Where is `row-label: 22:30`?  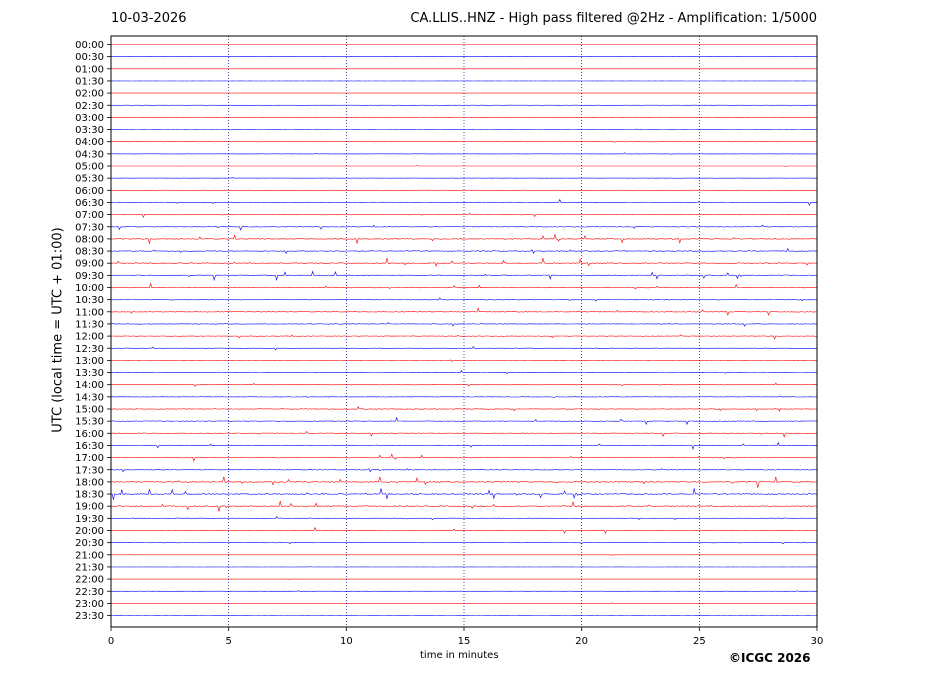
row-label: 22:30 is located at coordinates (89, 592).